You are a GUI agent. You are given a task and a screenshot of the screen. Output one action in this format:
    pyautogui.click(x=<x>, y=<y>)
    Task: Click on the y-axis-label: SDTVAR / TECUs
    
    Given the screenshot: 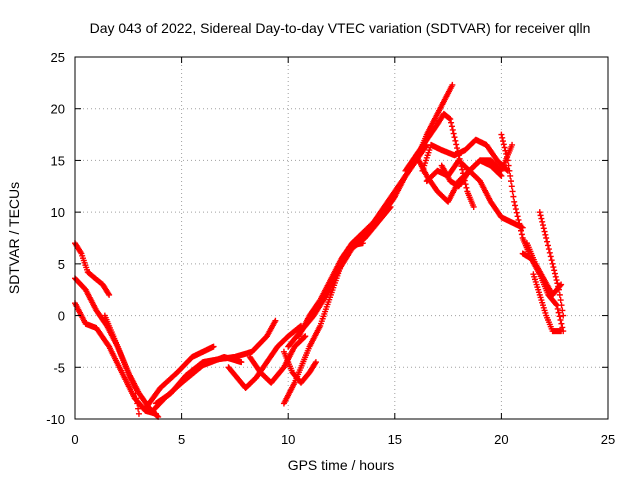 What is the action you would take?
    pyautogui.click(x=14, y=238)
    